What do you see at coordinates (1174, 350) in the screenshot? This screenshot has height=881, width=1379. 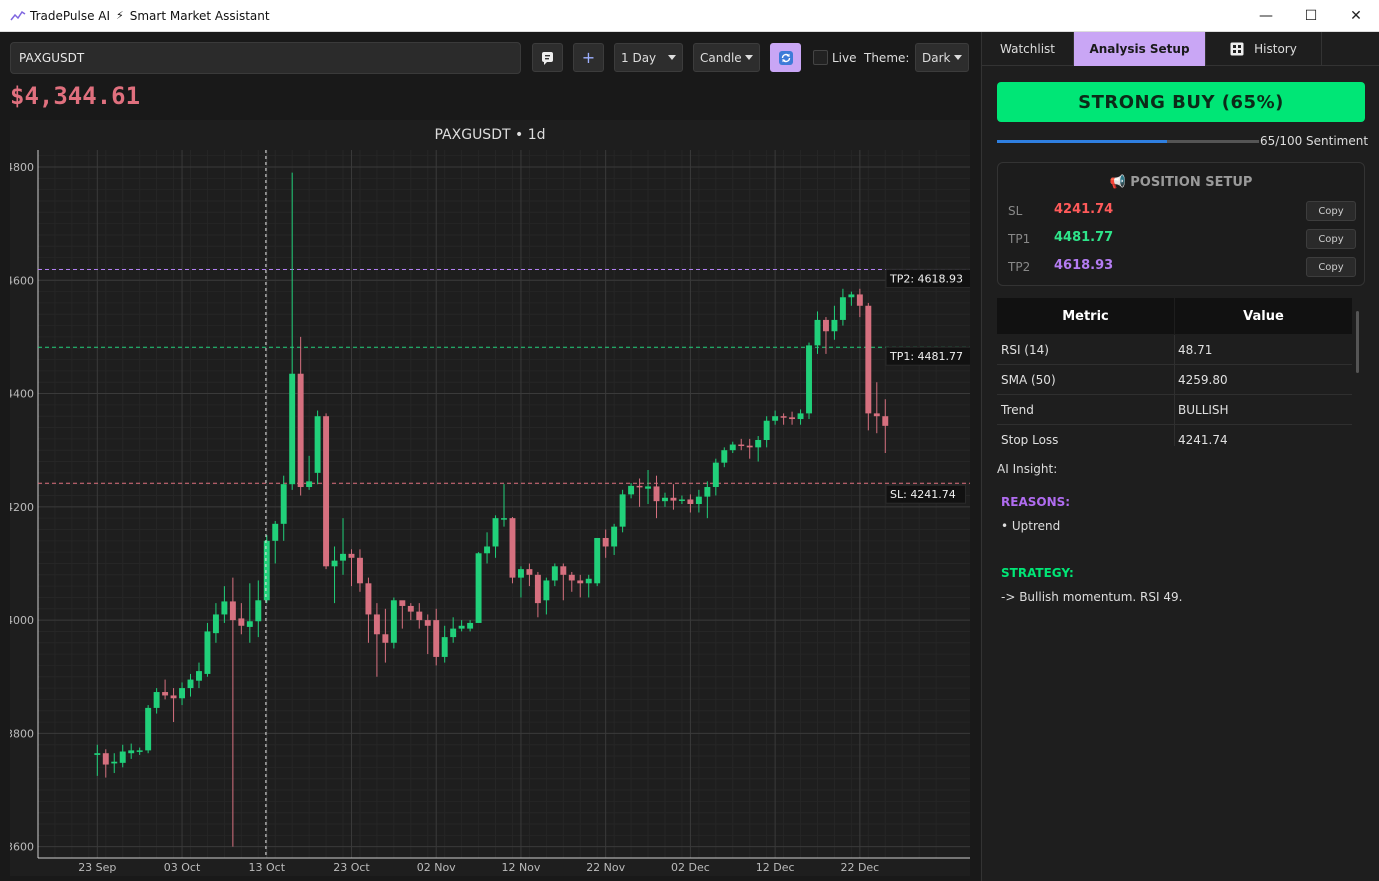 I see `table-row: RSI (14) 48.71` at bounding box center [1174, 350].